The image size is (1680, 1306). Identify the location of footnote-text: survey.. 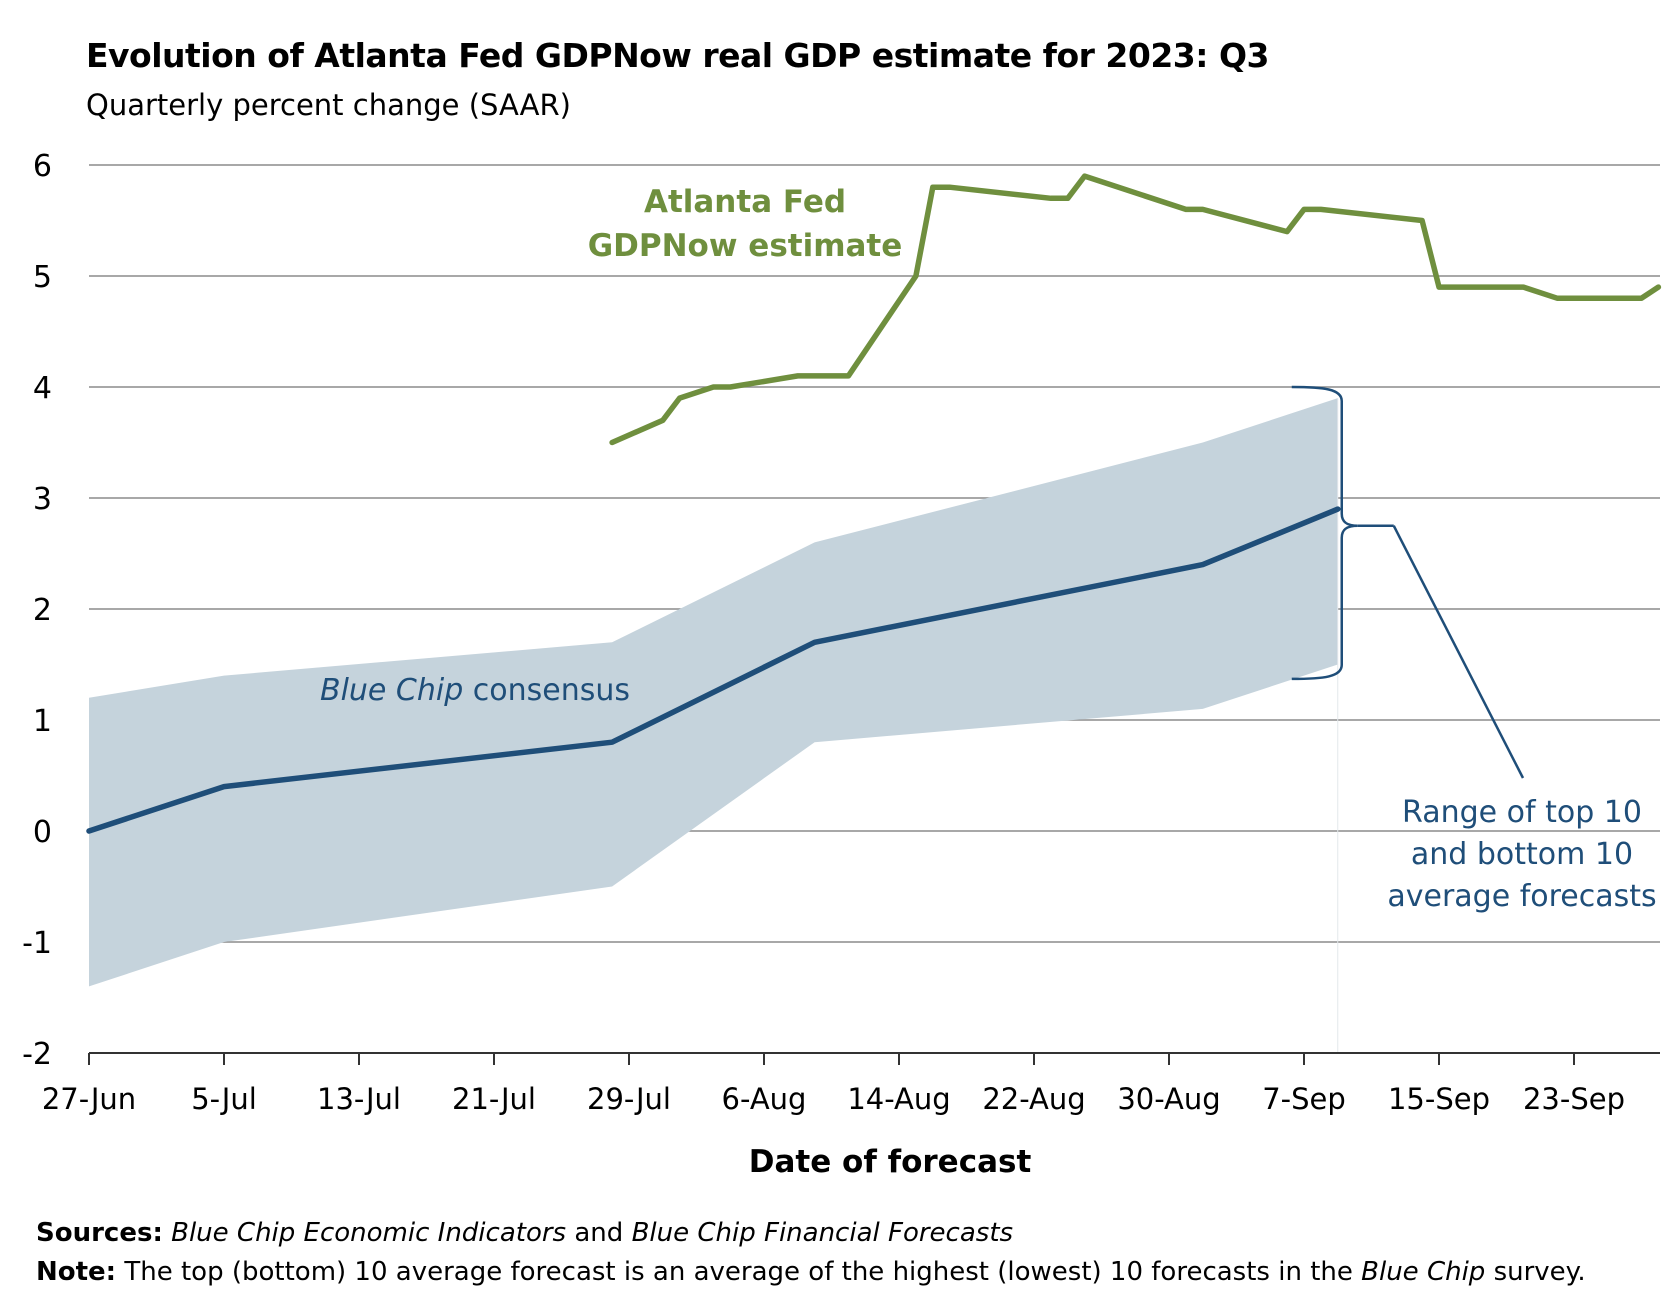
(1535, 1272).